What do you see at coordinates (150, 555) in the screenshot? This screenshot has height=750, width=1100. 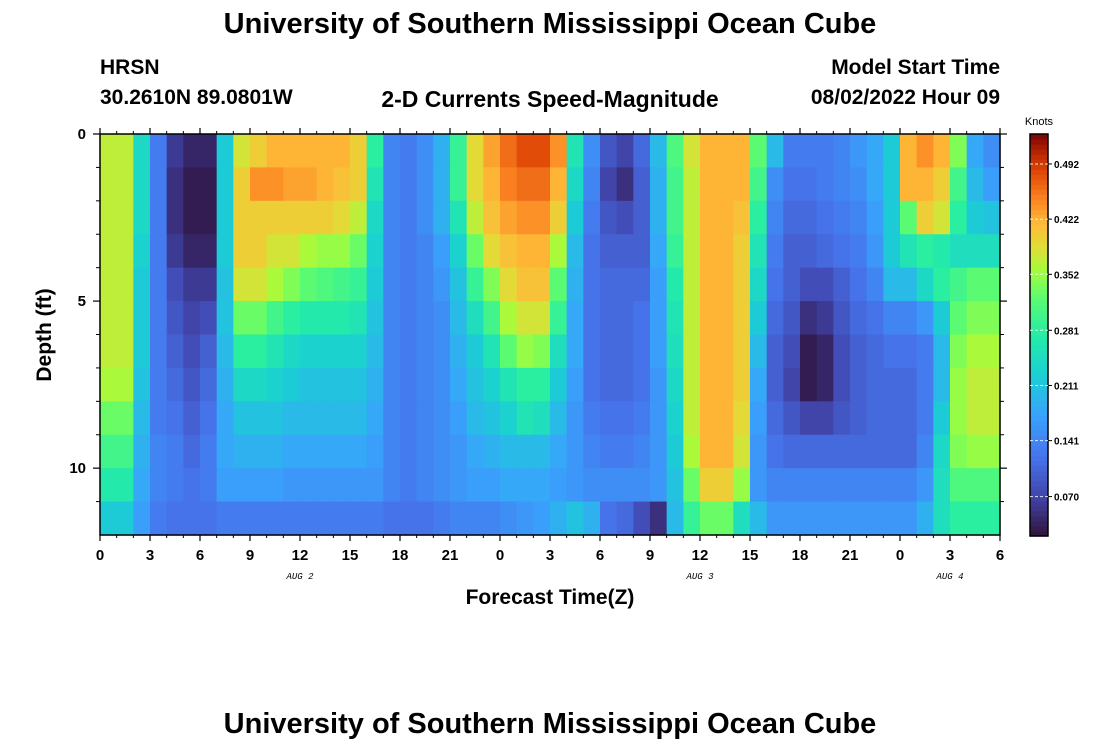 I see `x-tick-label: 3` at bounding box center [150, 555].